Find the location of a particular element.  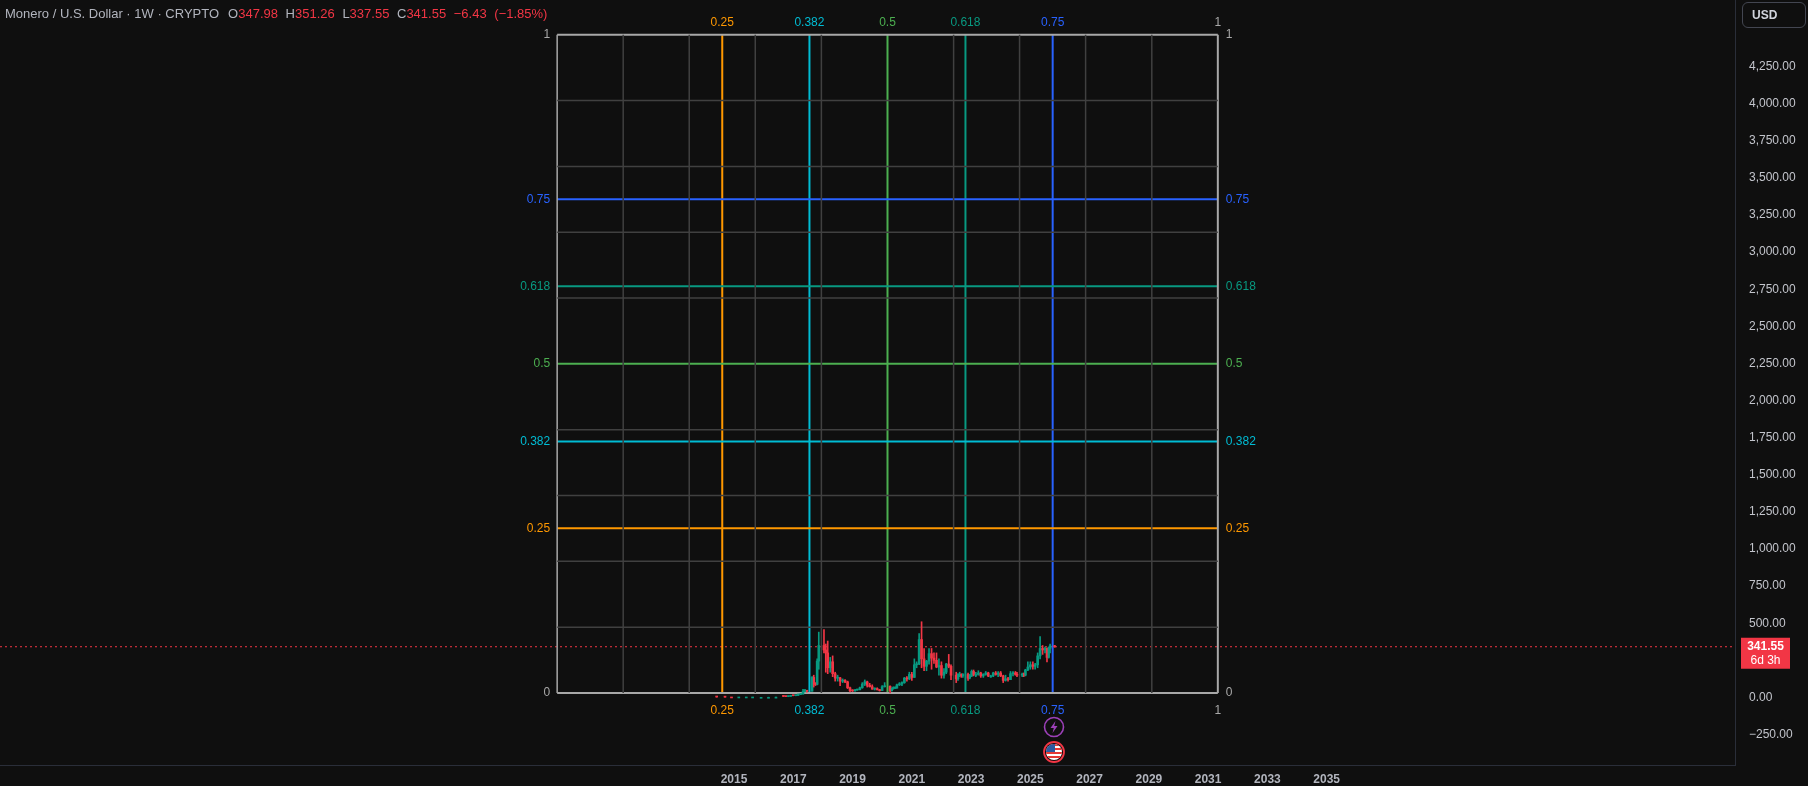

y-tick-label: 750.00 is located at coordinates (1768, 585).